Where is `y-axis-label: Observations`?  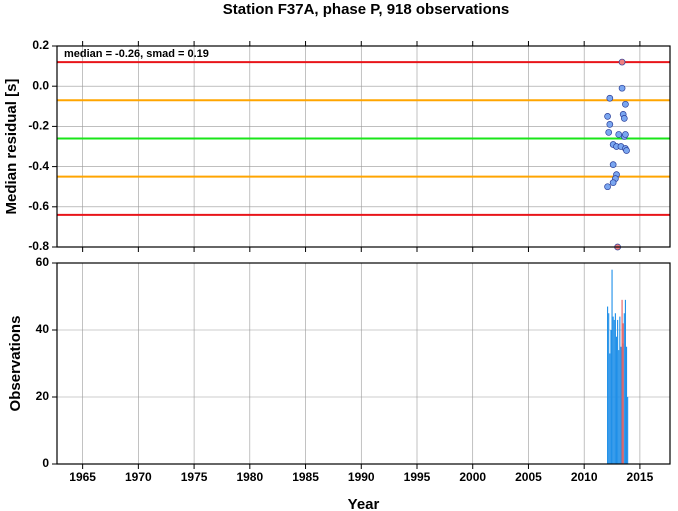
y-axis-label: Observations is located at coordinates (15, 364).